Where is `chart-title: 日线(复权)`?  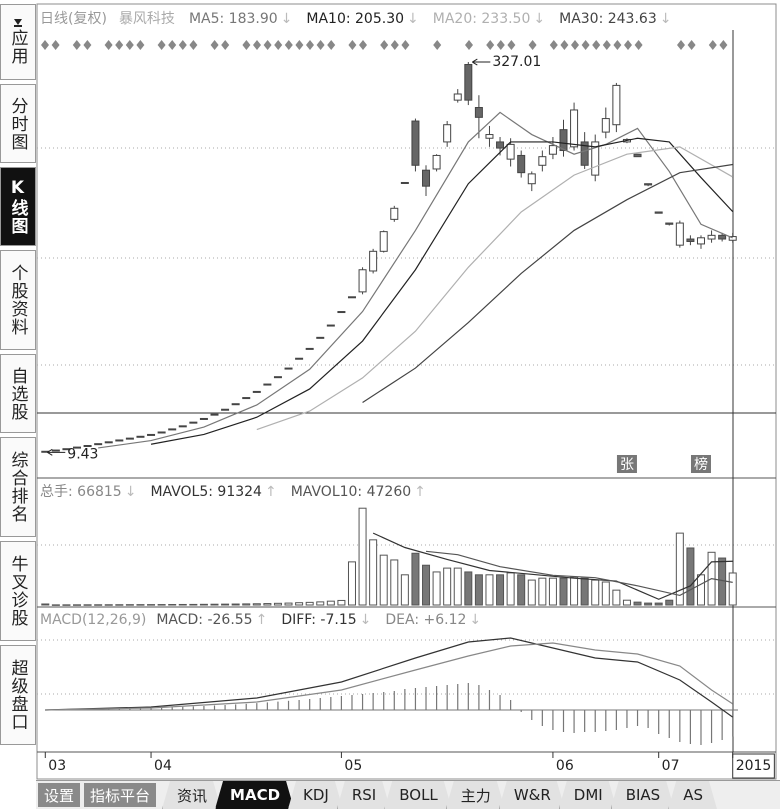 chart-title: 日线(复权) is located at coordinates (73, 18).